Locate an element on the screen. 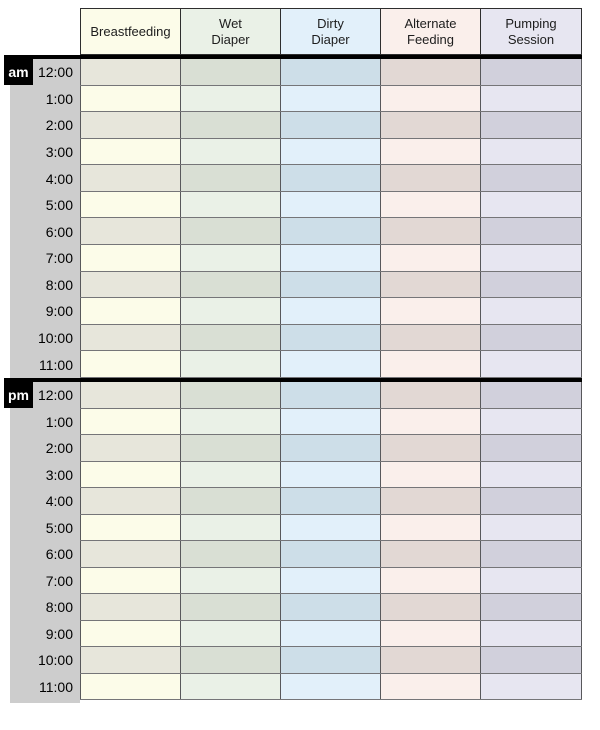 This screenshot has width=600, height=730. time-label-pm: 2:00 is located at coordinates (59, 448).